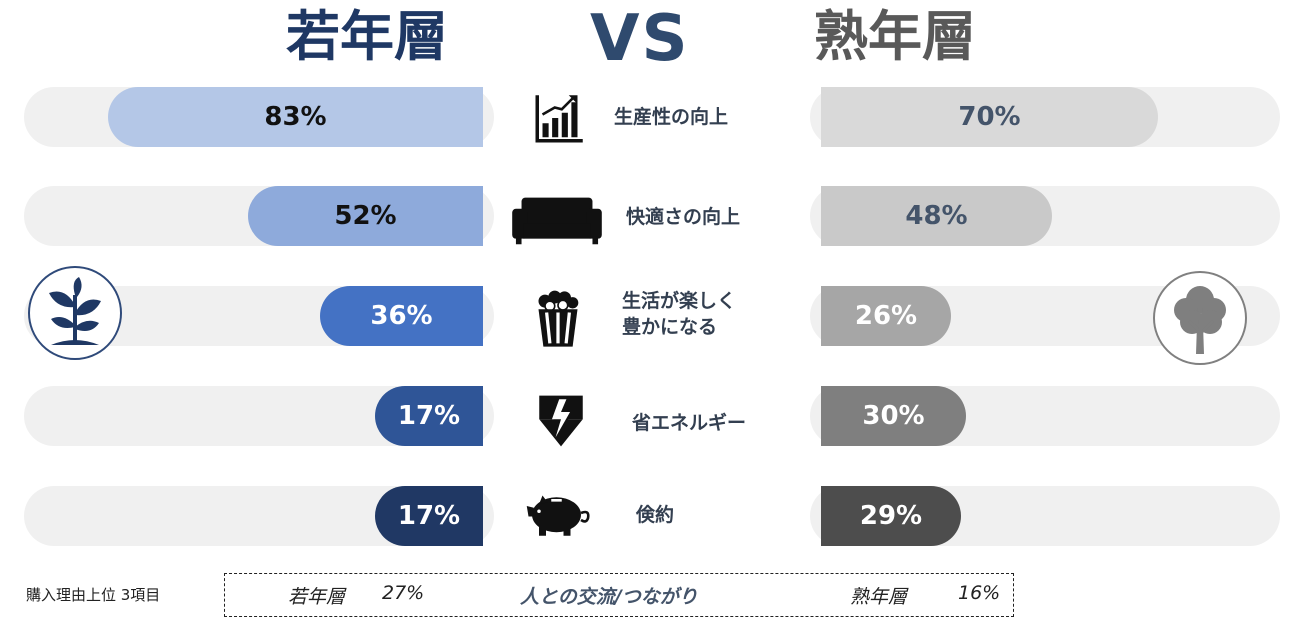 This screenshot has width=1294, height=624. What do you see at coordinates (365, 216) in the screenshot?
I see `young-bar: 52%` at bounding box center [365, 216].